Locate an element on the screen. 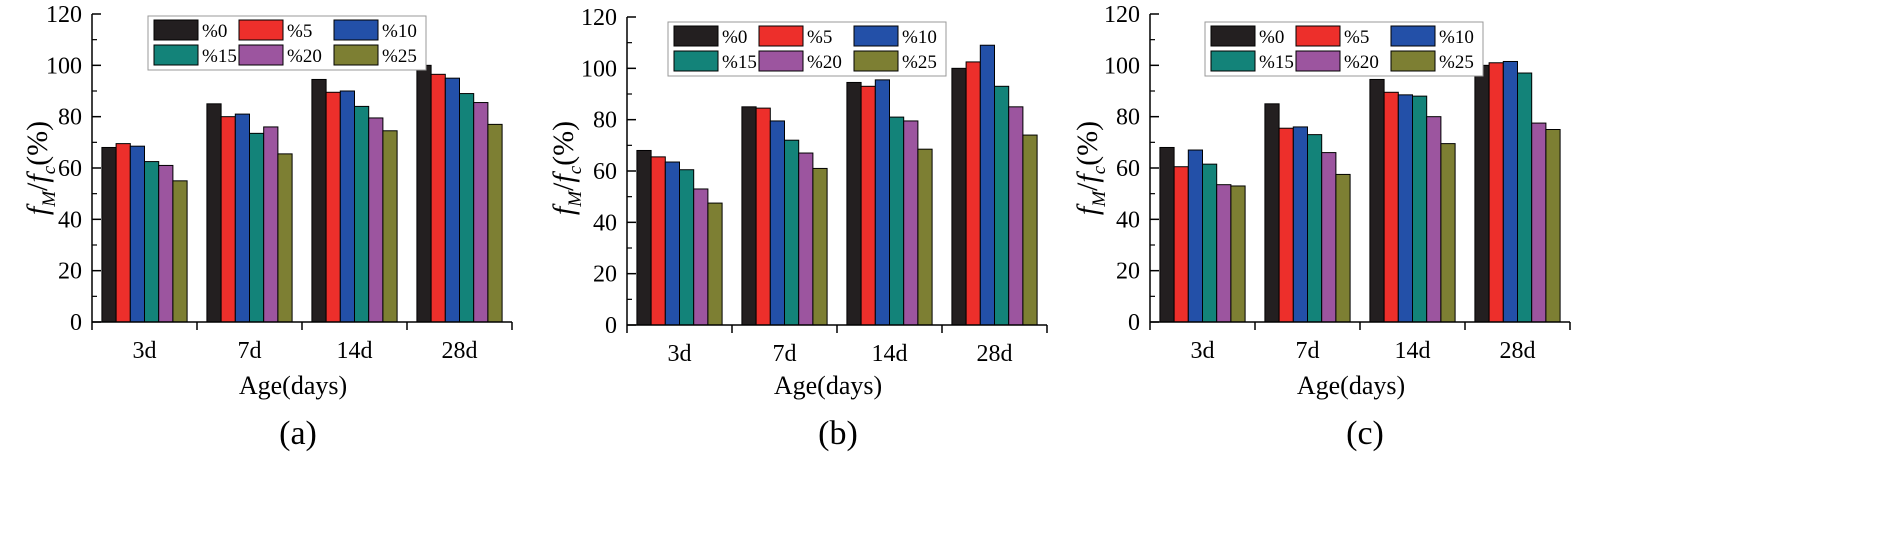 This screenshot has height=546, width=1901. legend-label: %5 is located at coordinates (299, 31).